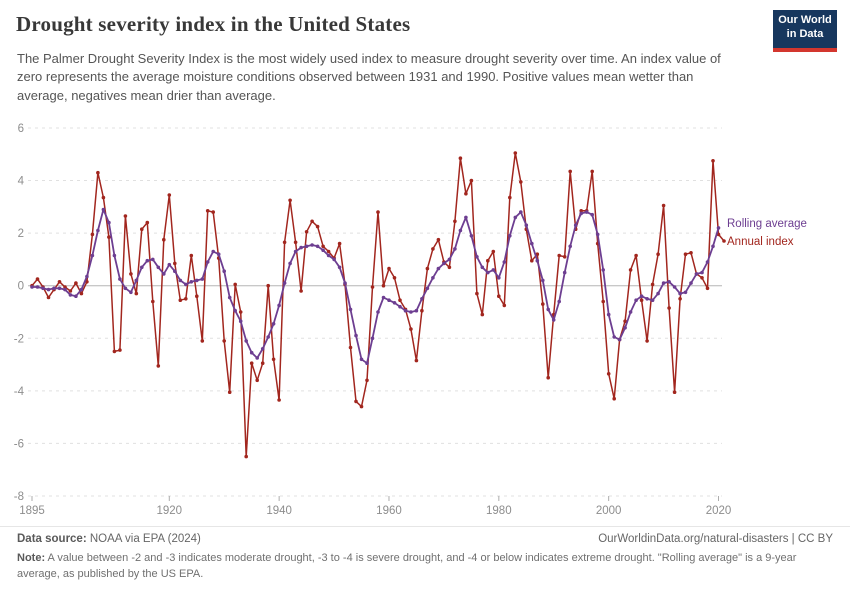 This screenshot has width=850, height=600. I want to click on x-axis-label: 1980, so click(499, 511).